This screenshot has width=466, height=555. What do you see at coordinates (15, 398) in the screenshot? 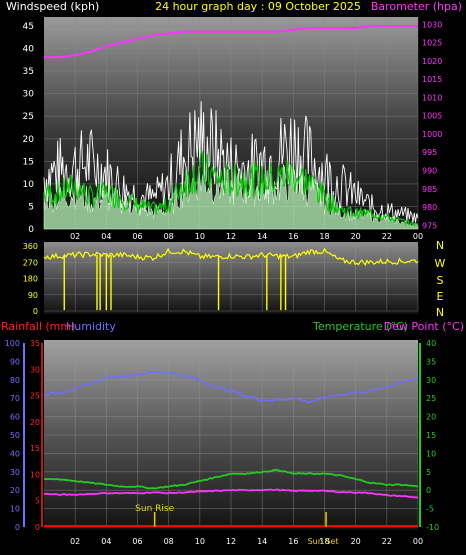
I see `humidity-tick-label: 70` at bounding box center [15, 398].